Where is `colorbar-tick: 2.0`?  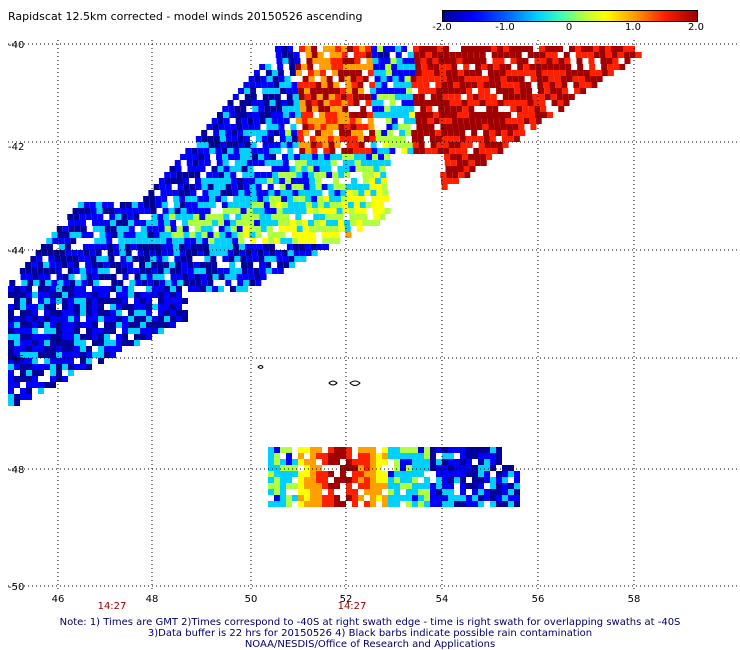 colorbar-tick: 2.0 is located at coordinates (696, 27).